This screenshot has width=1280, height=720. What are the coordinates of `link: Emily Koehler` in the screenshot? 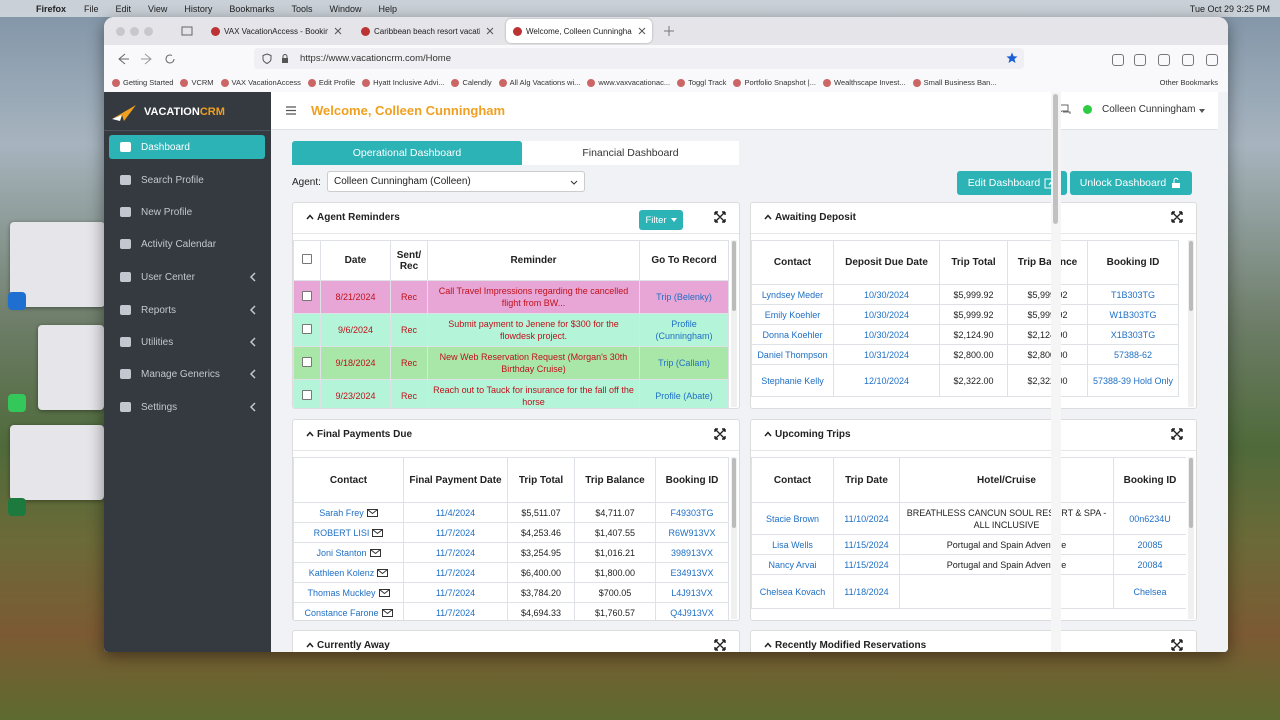 It's located at (792, 314).